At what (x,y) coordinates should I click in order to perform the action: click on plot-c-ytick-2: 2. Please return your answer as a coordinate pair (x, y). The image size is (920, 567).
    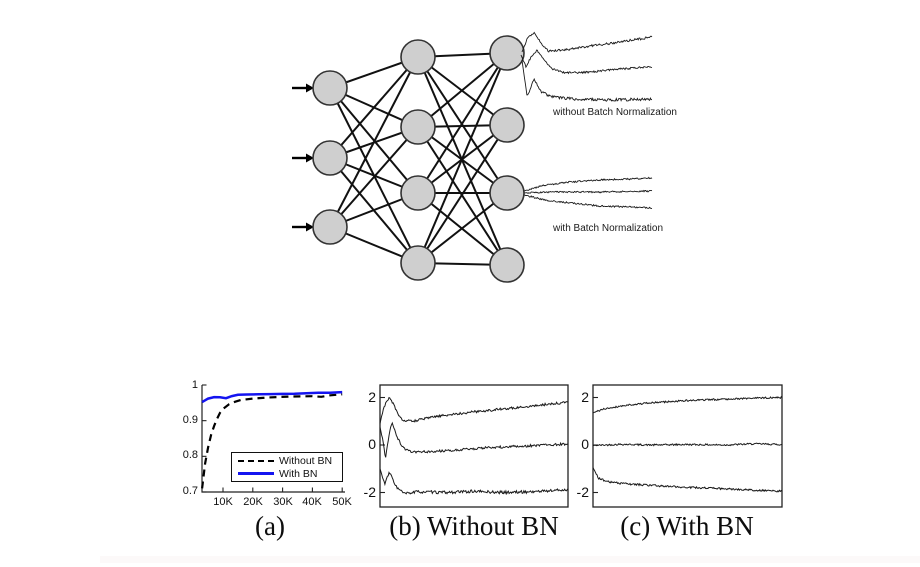
    Looking at the image, I should click on (585, 397).